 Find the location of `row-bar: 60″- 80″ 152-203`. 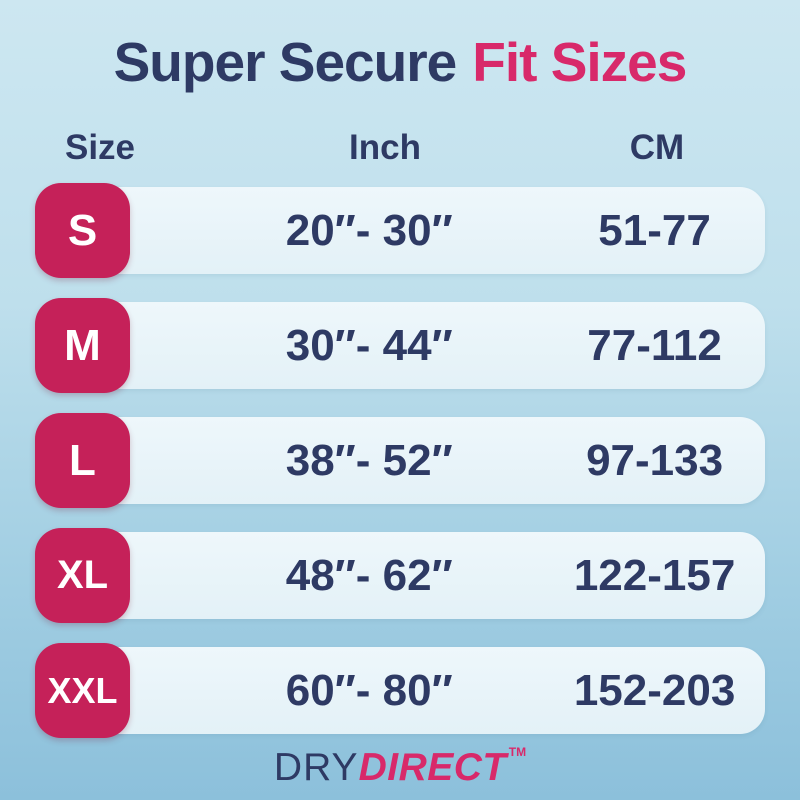

row-bar: 60″- 80″ 152-203 is located at coordinates (406, 690).